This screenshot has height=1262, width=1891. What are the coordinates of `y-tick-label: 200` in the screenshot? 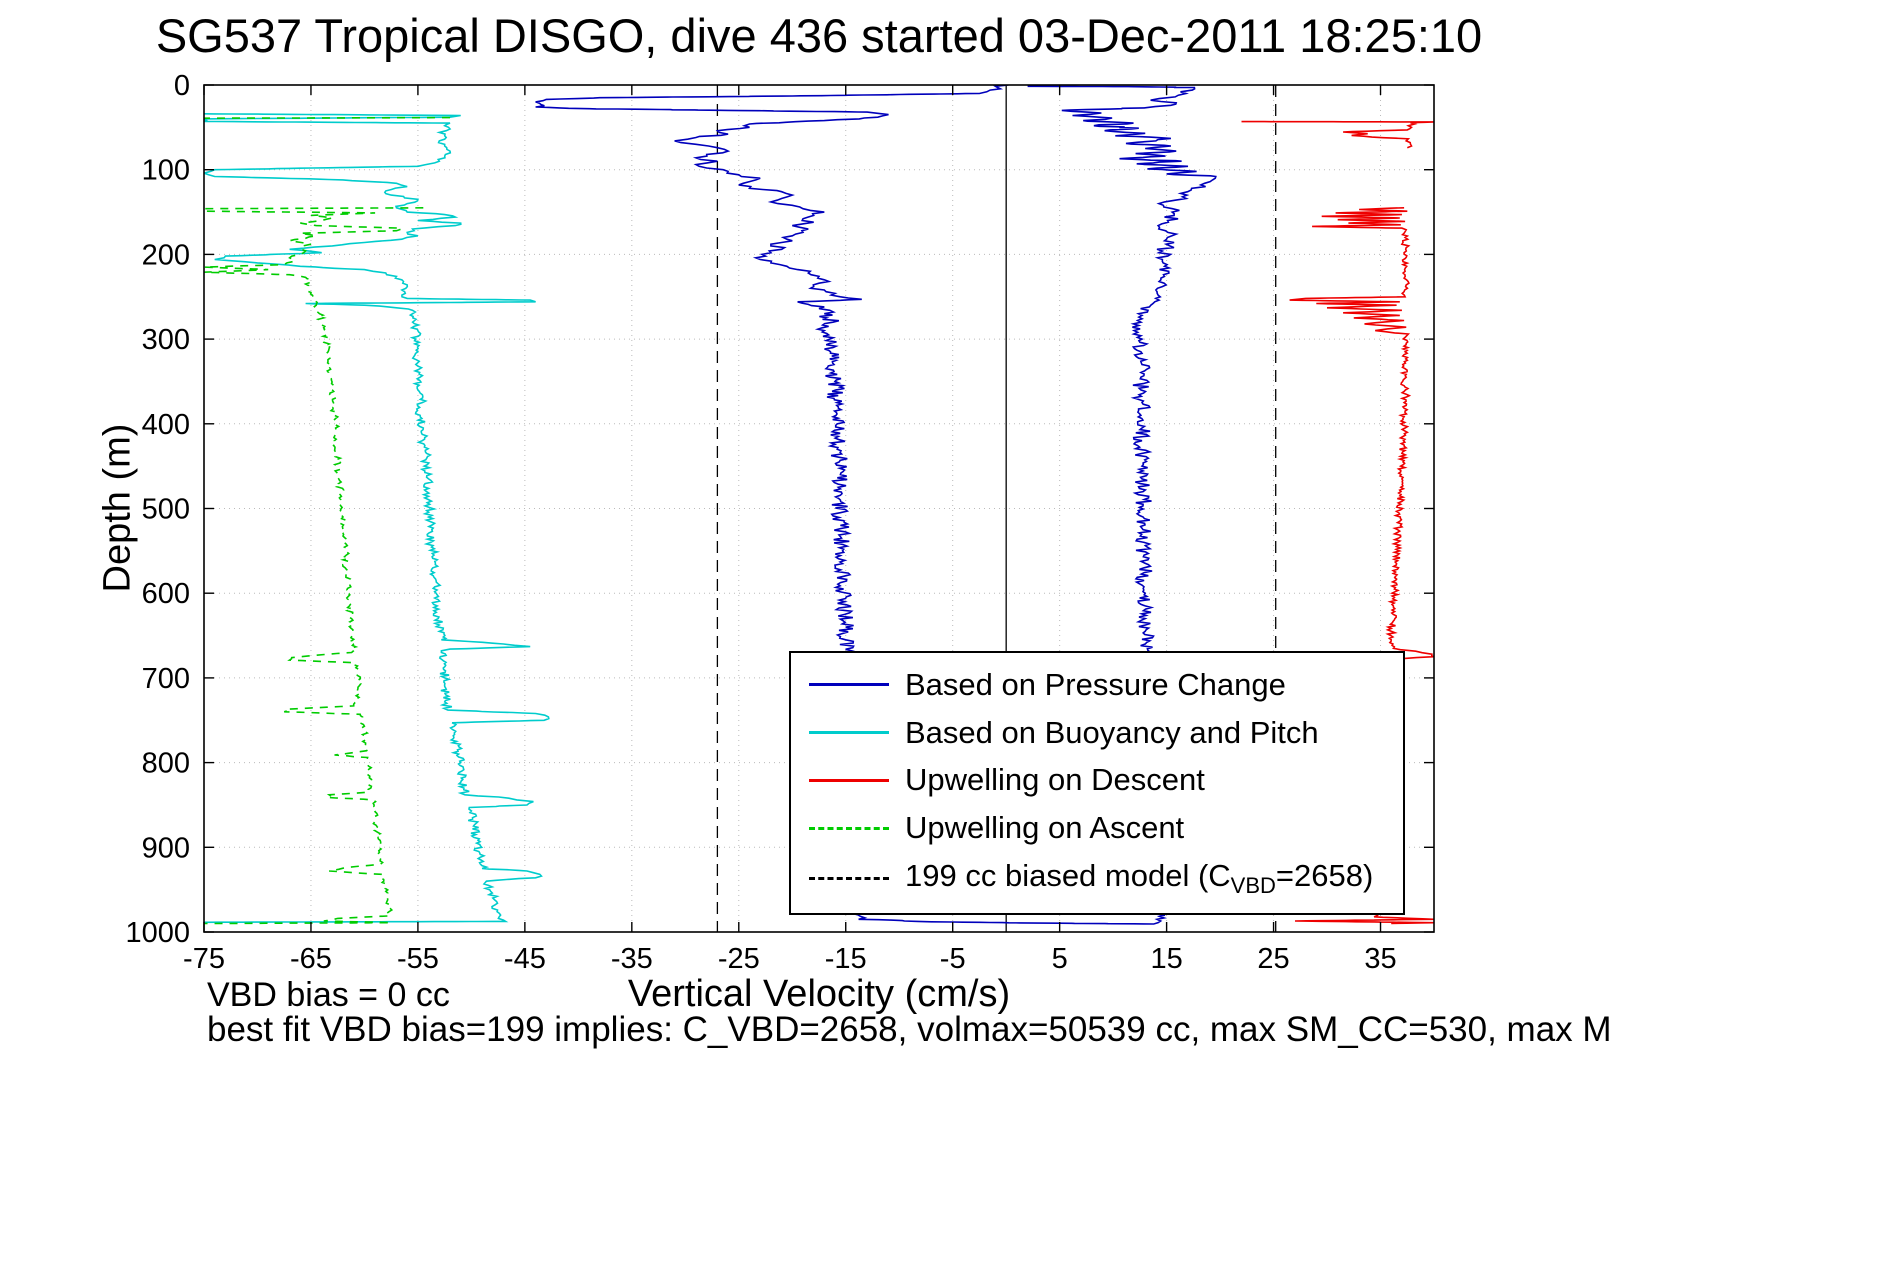 It's located at (166, 255).